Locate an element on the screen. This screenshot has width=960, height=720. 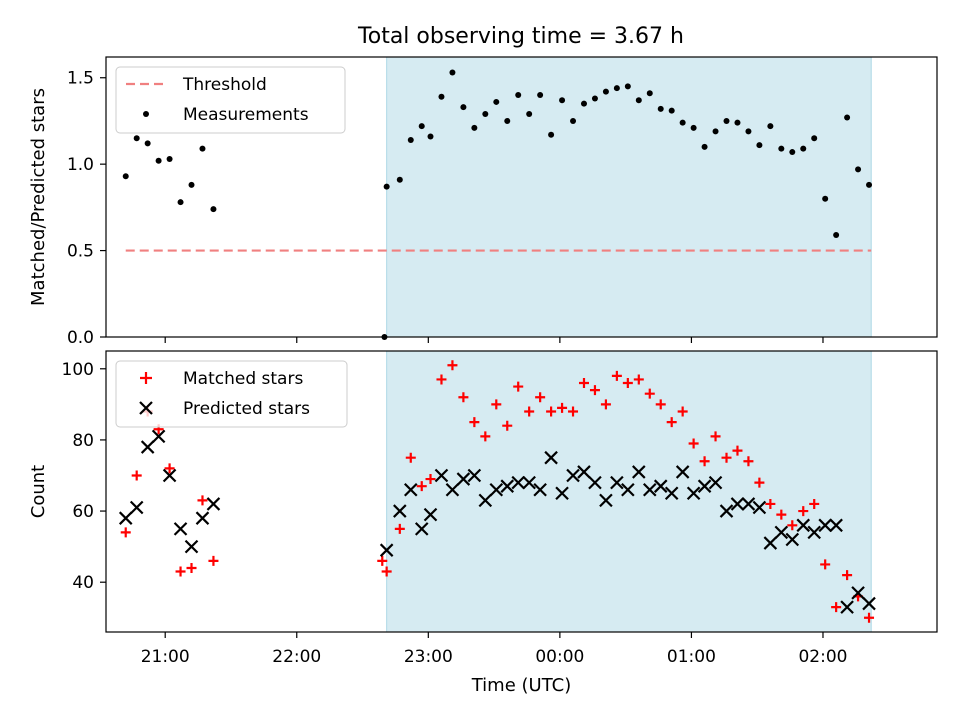
panel-2-x-tick-label: 21:00 is located at coordinates (165, 657).